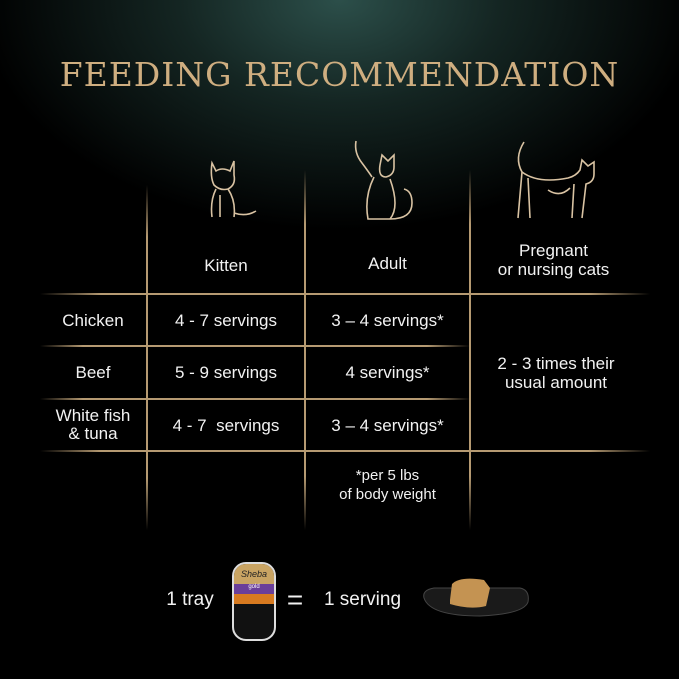 Image resolution: width=679 pixels, height=679 pixels. What do you see at coordinates (362, 599) in the screenshot?
I see `serving-label: 1 serving` at bounding box center [362, 599].